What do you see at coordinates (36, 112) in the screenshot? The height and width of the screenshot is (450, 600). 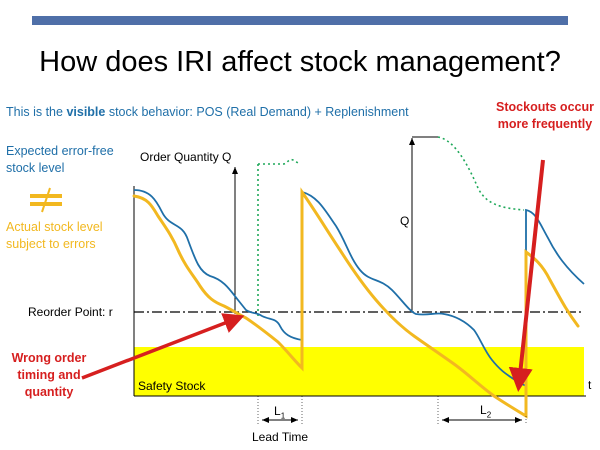 I see `subtitle-pre: This is the` at bounding box center [36, 112].